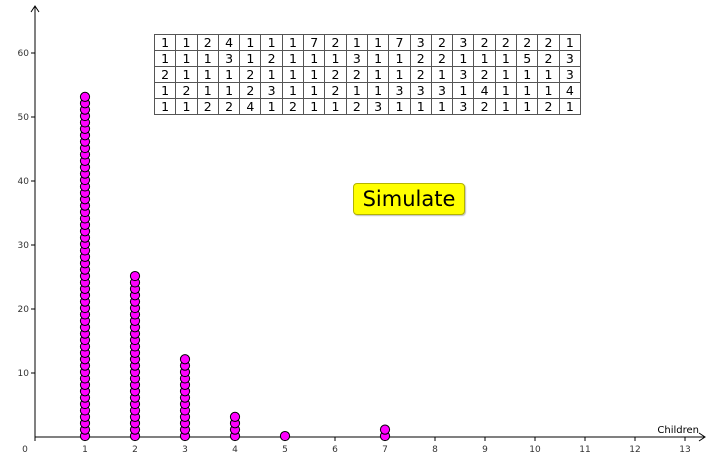 Image resolution: width=710 pixels, height=469 pixels. What do you see at coordinates (678, 430) in the screenshot?
I see `x-axis-label: Children` at bounding box center [678, 430].